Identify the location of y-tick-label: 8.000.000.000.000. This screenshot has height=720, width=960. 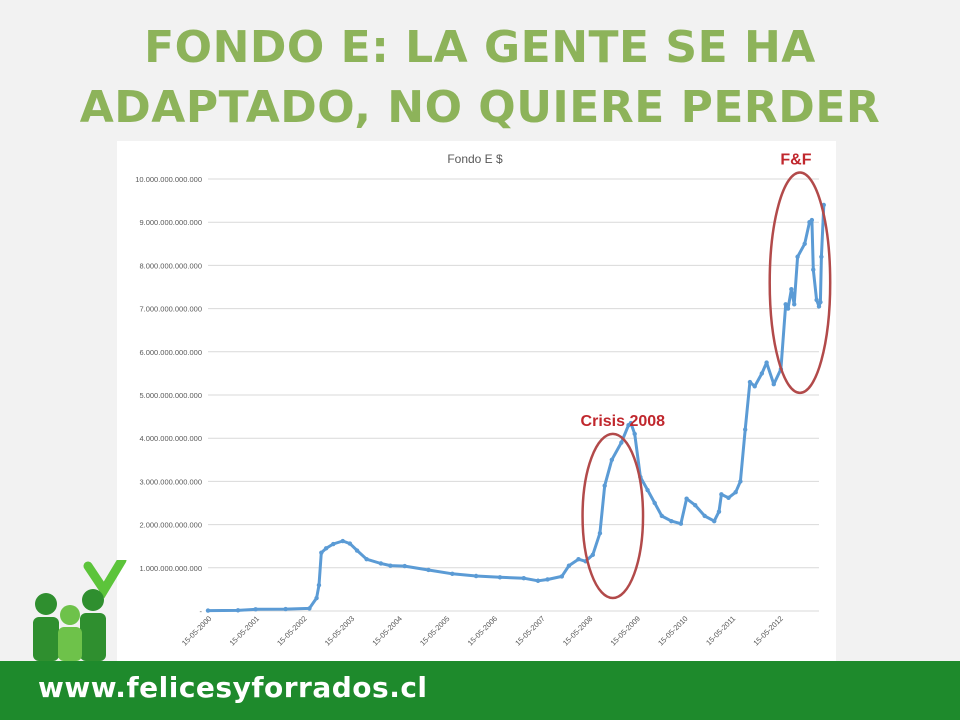
(170, 265).